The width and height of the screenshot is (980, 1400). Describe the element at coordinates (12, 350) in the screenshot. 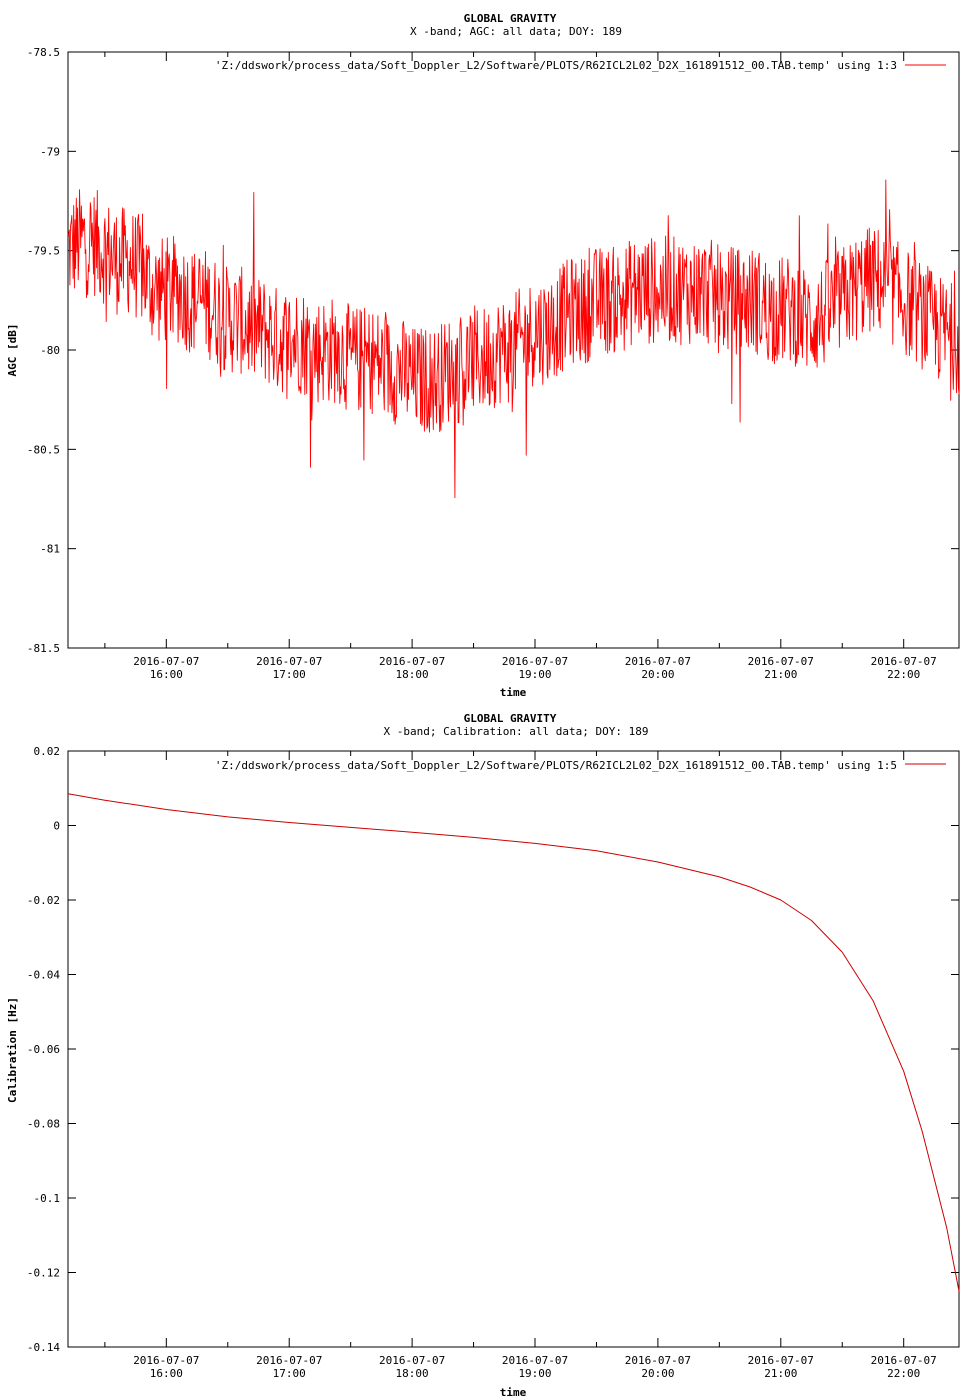

I see `chart-agc-ylabel: AGC [dB]` at that location.